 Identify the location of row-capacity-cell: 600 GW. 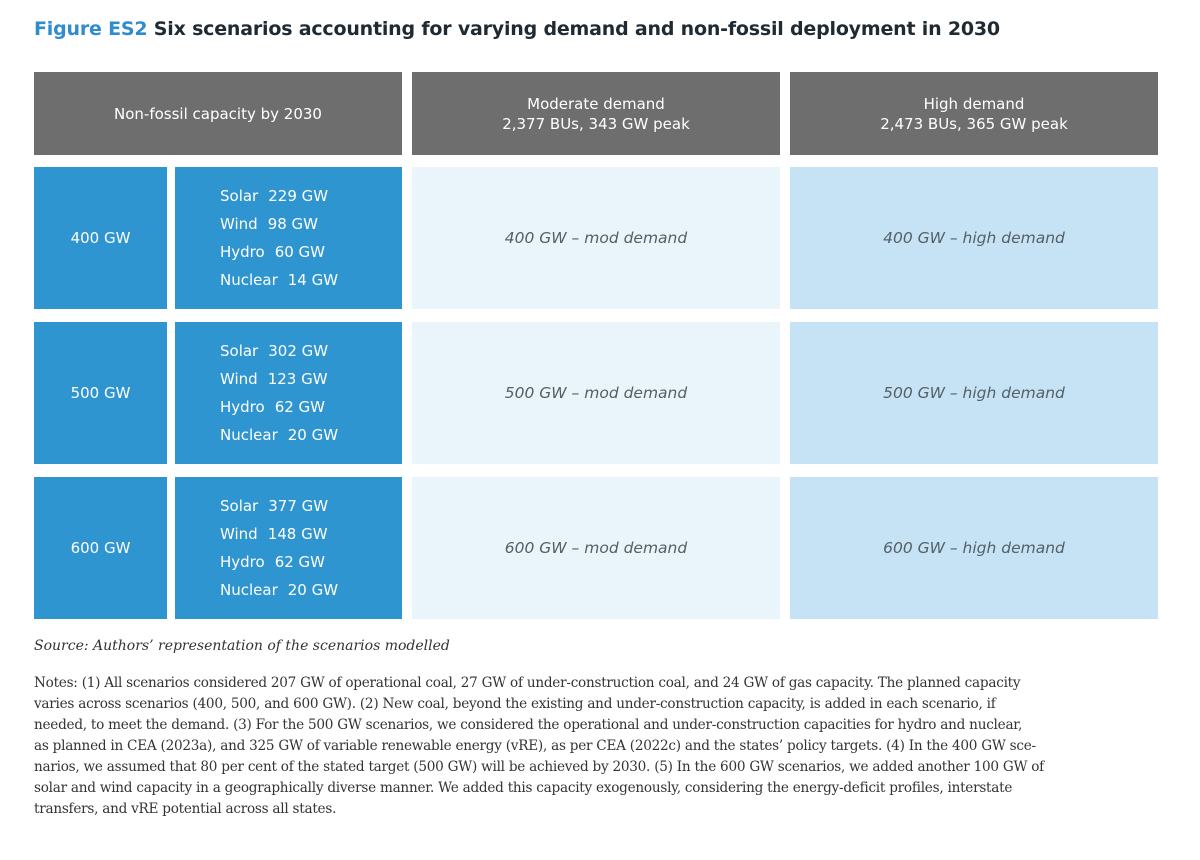
(100, 548).